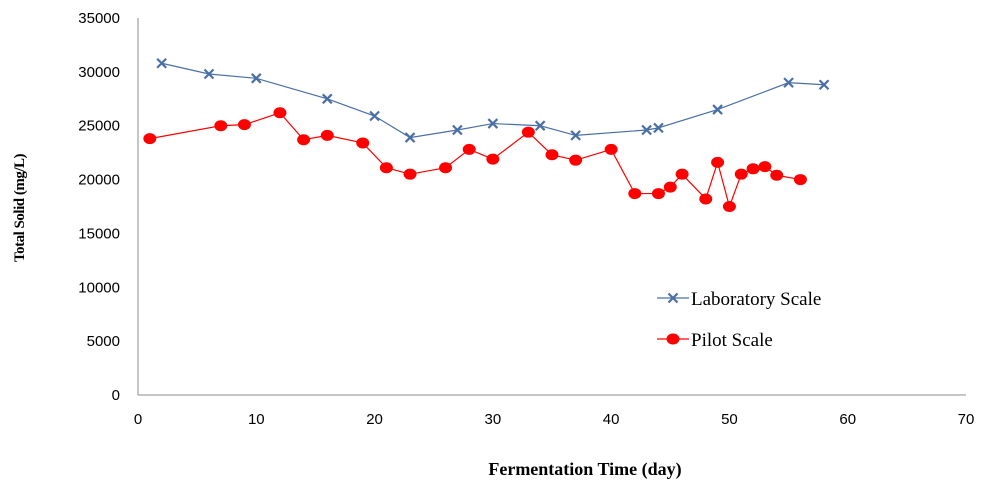 The height and width of the screenshot is (483, 982). Describe the element at coordinates (756, 299) in the screenshot. I see `legend-label: Laboratory Scale` at that location.